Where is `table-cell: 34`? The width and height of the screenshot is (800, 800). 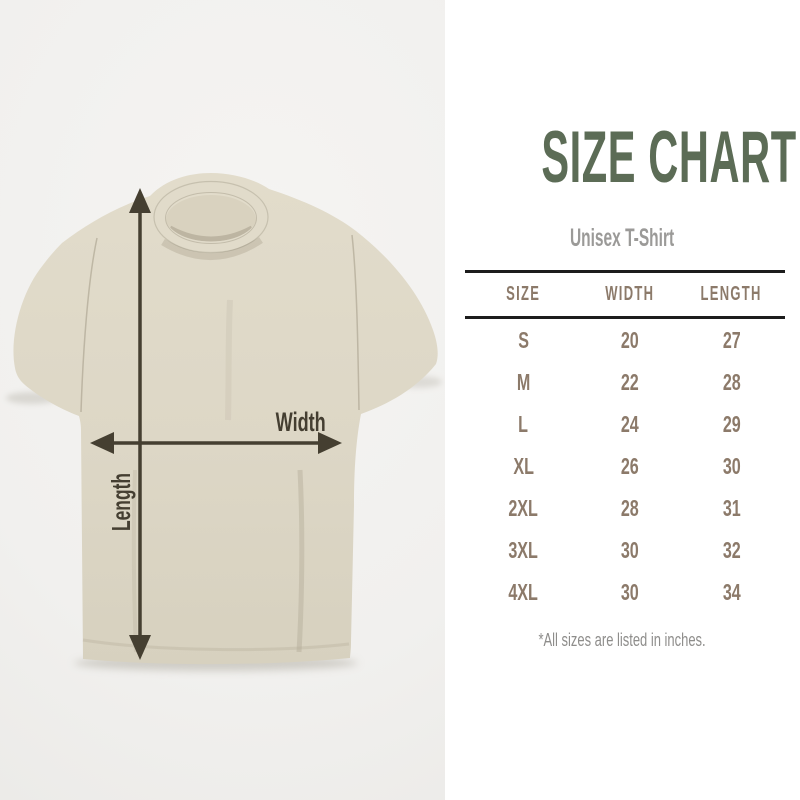
table-cell: 34 is located at coordinates (731, 592).